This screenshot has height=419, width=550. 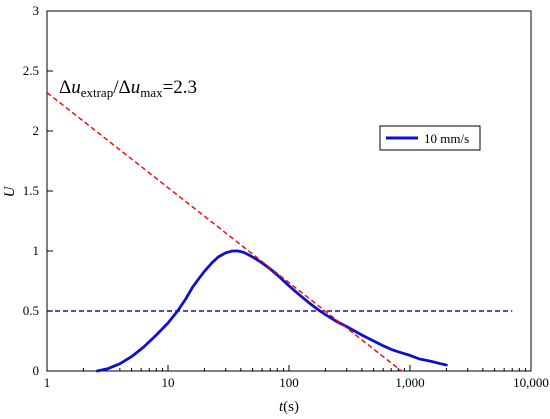 What do you see at coordinates (136, 87) in the screenshot?
I see `annotation-u2: u` at bounding box center [136, 87].